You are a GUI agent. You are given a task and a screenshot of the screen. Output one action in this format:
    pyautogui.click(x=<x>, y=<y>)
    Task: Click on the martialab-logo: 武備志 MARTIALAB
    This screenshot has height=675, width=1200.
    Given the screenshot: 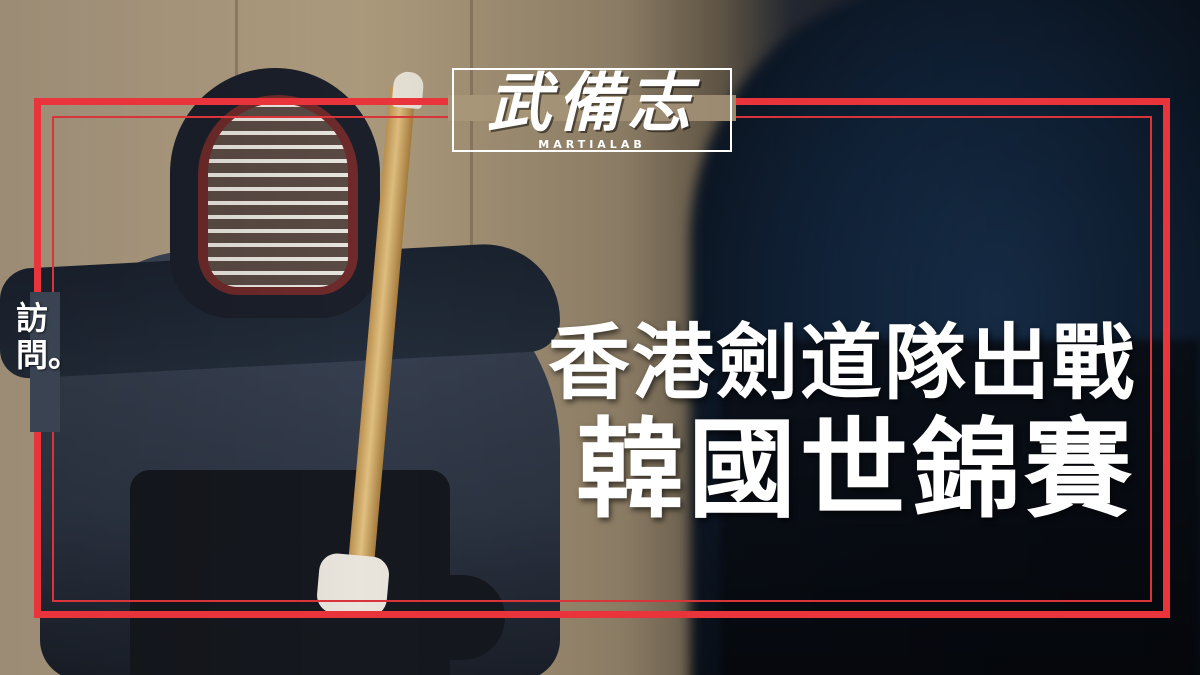 What is the action you would take?
    pyautogui.click(x=592, y=111)
    